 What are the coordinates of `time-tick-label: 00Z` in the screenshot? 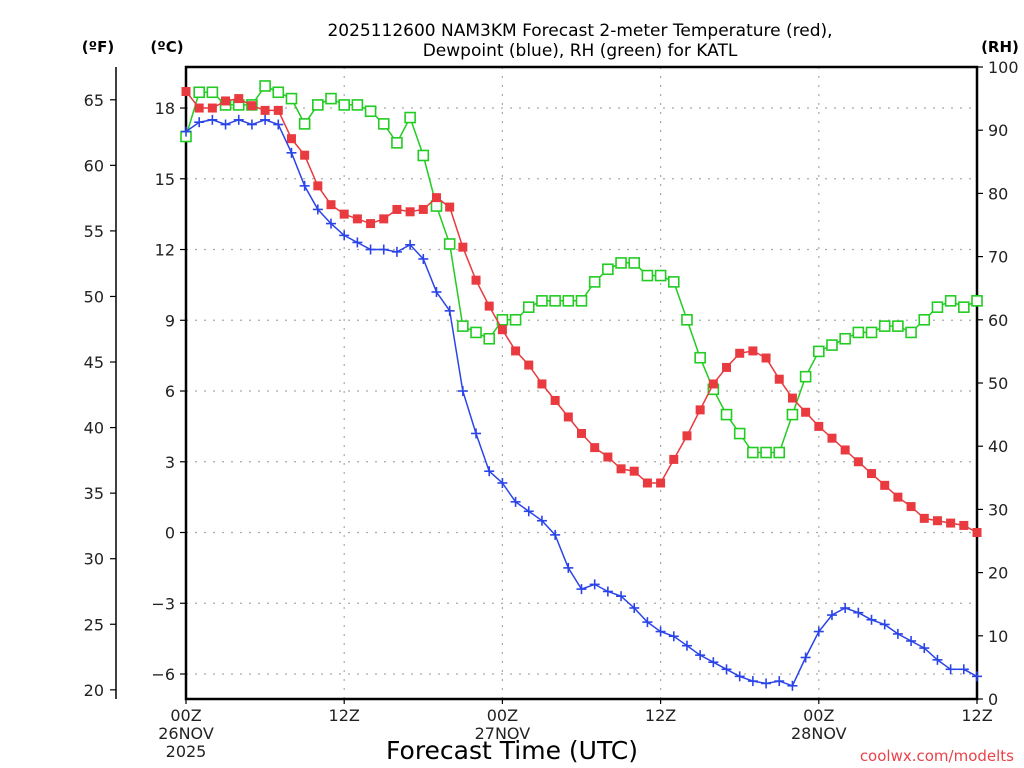 It's located at (818, 715).